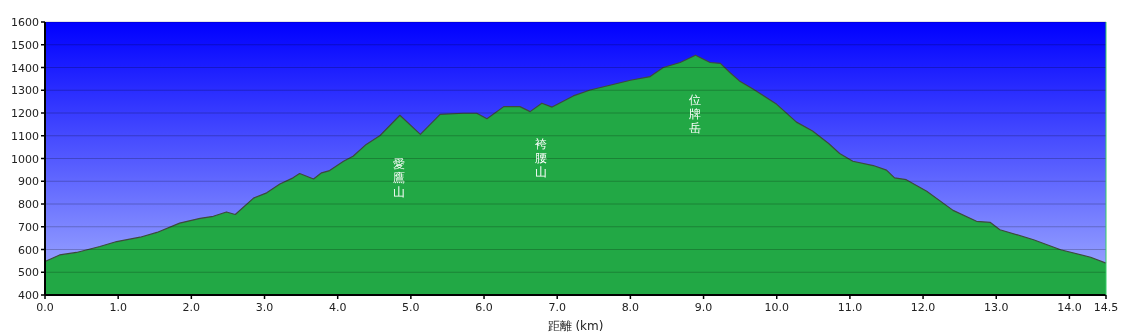 The height and width of the screenshot is (336, 1125). I want to click on x-tick-label: 11.0, so click(850, 307).